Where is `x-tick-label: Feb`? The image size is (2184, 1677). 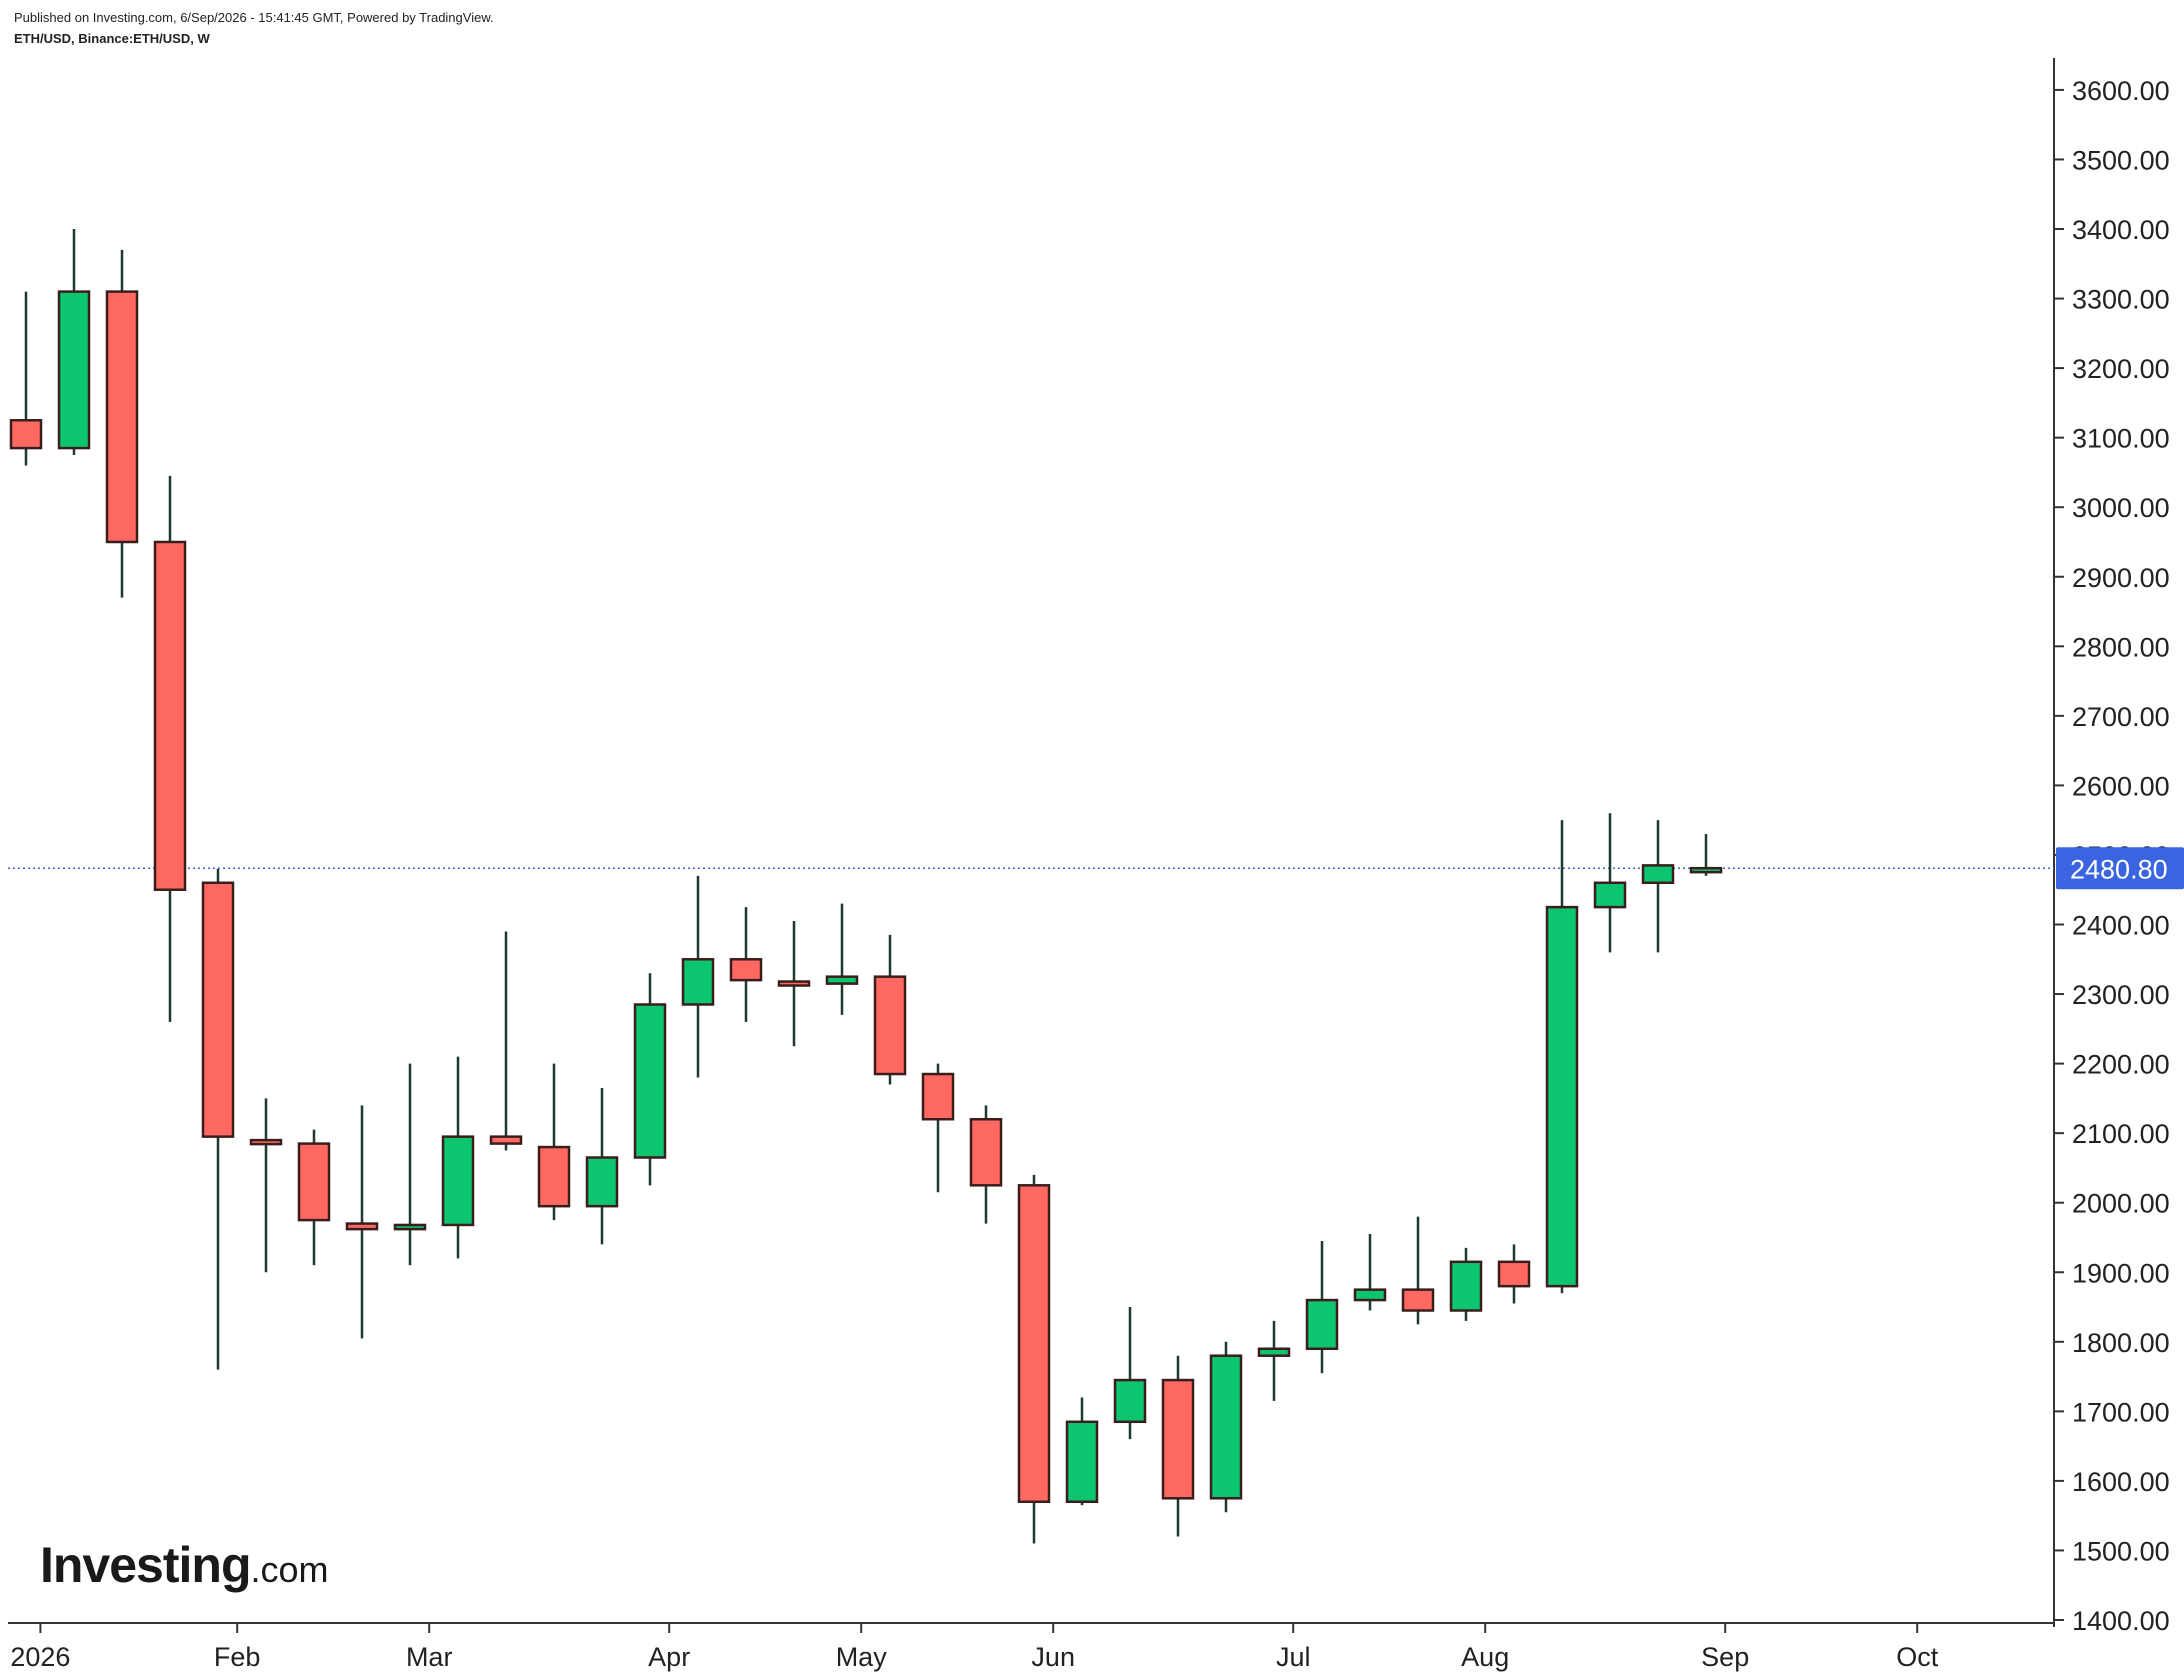 x-tick-label: Feb is located at coordinates (237, 1657).